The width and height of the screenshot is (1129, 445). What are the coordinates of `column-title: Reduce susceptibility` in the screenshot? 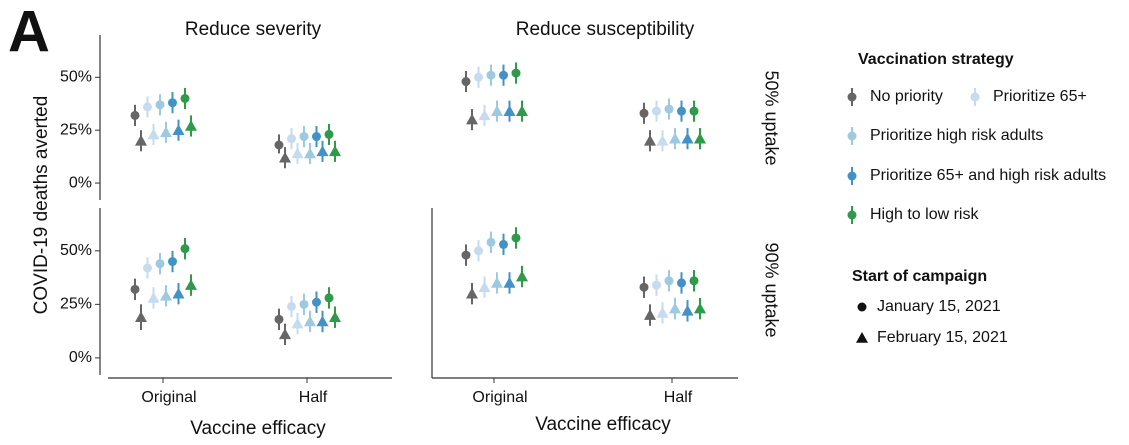 It's located at (605, 29).